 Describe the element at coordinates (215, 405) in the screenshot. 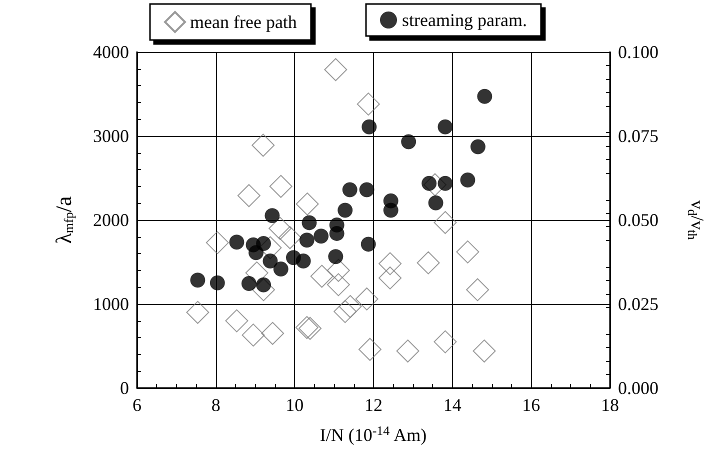

I see `x-tick-label: 8` at that location.